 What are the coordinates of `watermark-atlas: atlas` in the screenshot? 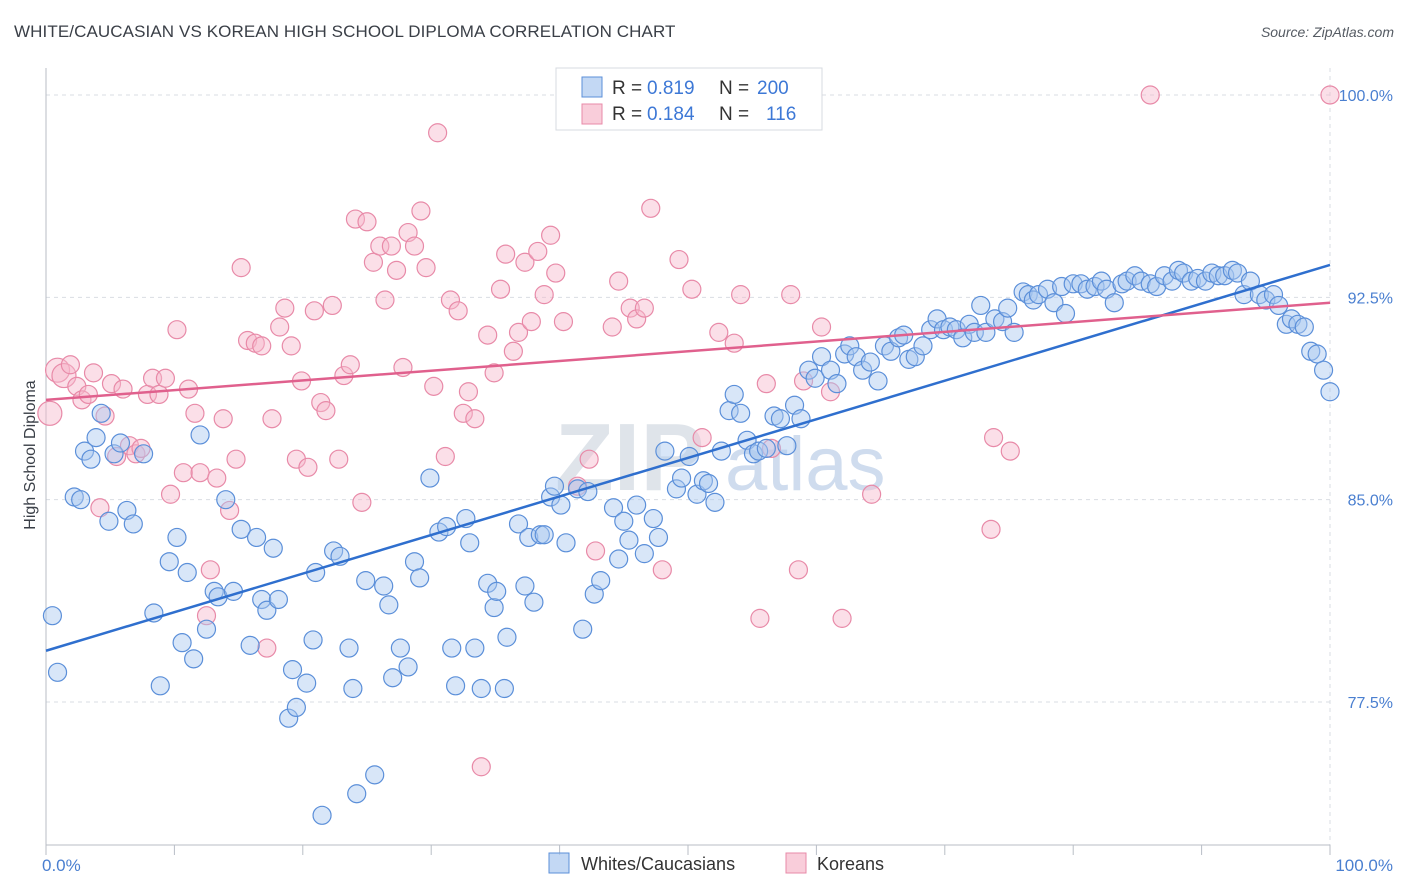 It's located at (805, 464).